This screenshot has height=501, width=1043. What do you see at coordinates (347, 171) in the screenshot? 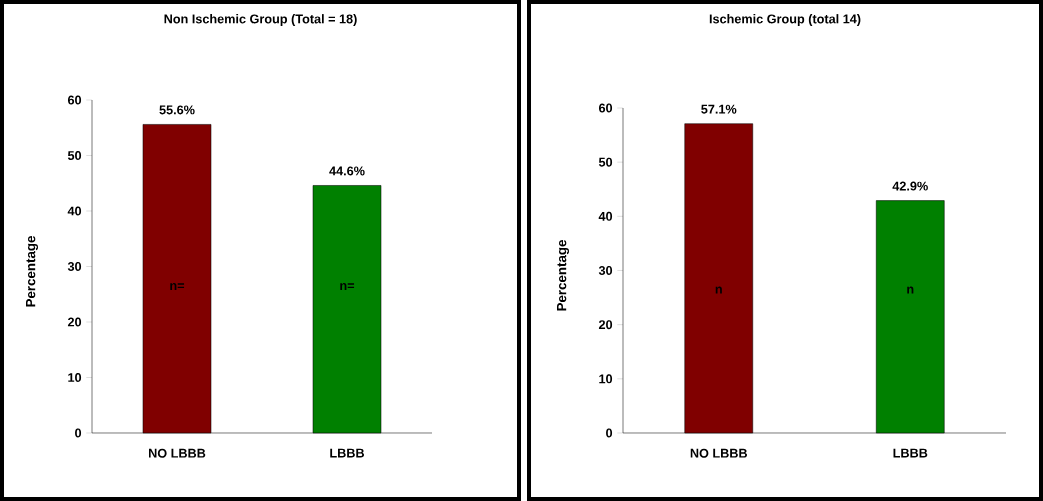
I see `data-label: 44.6%` at bounding box center [347, 171].